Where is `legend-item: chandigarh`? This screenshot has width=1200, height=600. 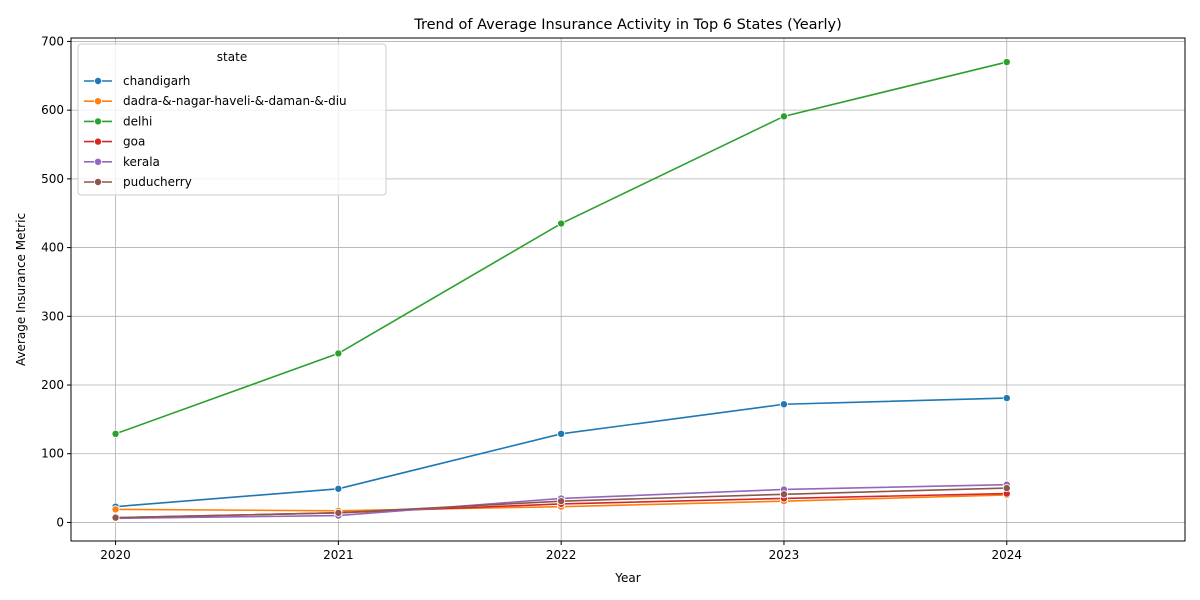 legend-item: chandigarh is located at coordinates (137, 81).